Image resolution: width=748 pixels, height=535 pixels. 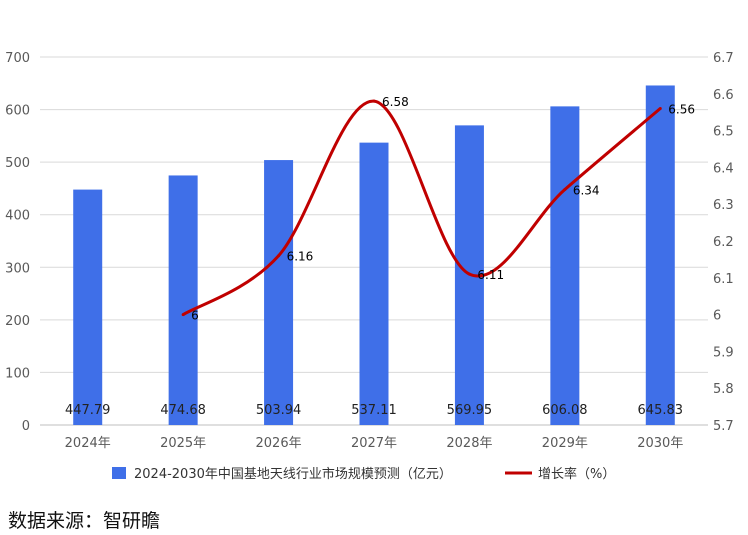 What do you see at coordinates (88, 443) in the screenshot?
I see `x-tick-label: 2024年` at bounding box center [88, 443].